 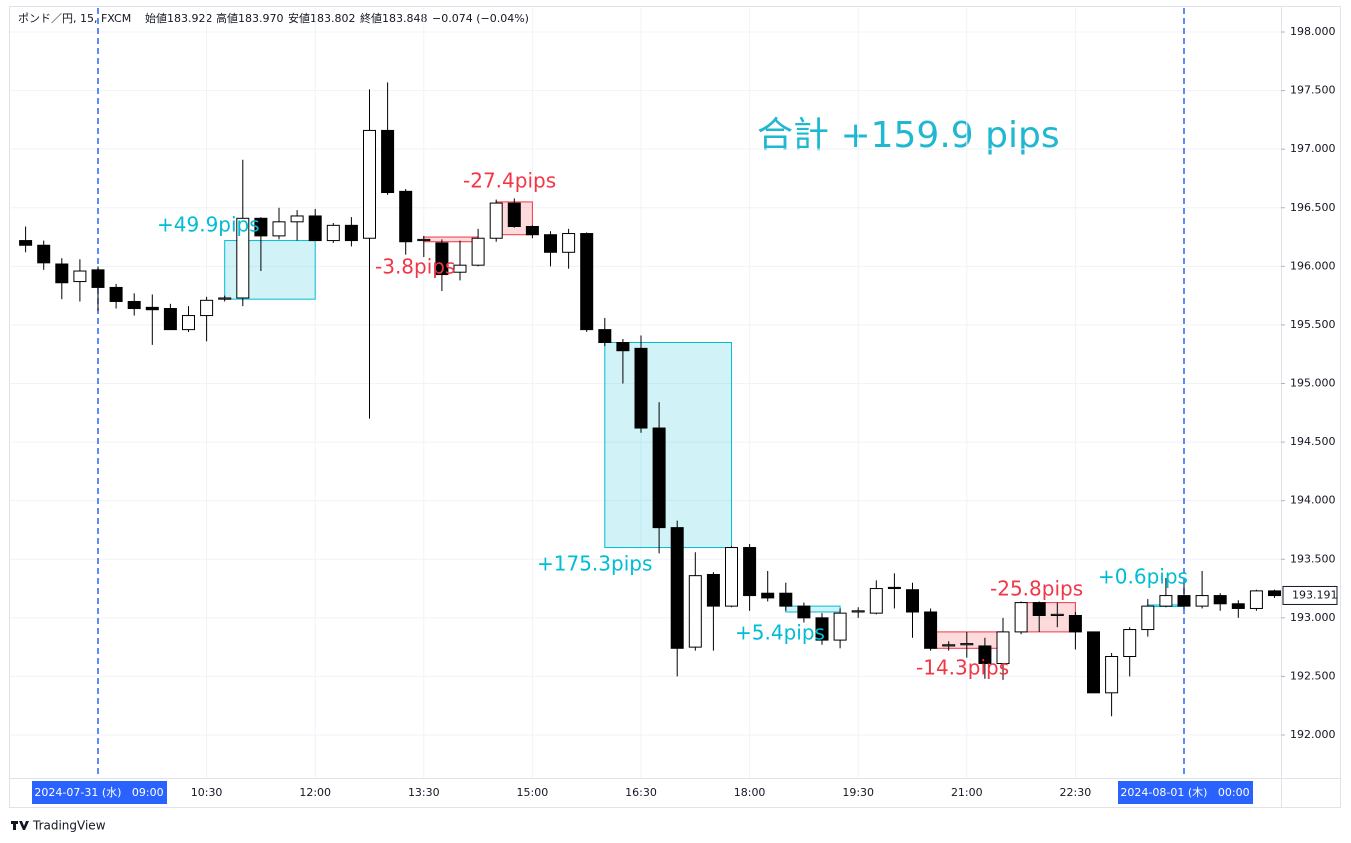 I want to click on x-tick-label: 22:30, so click(x=1076, y=792).